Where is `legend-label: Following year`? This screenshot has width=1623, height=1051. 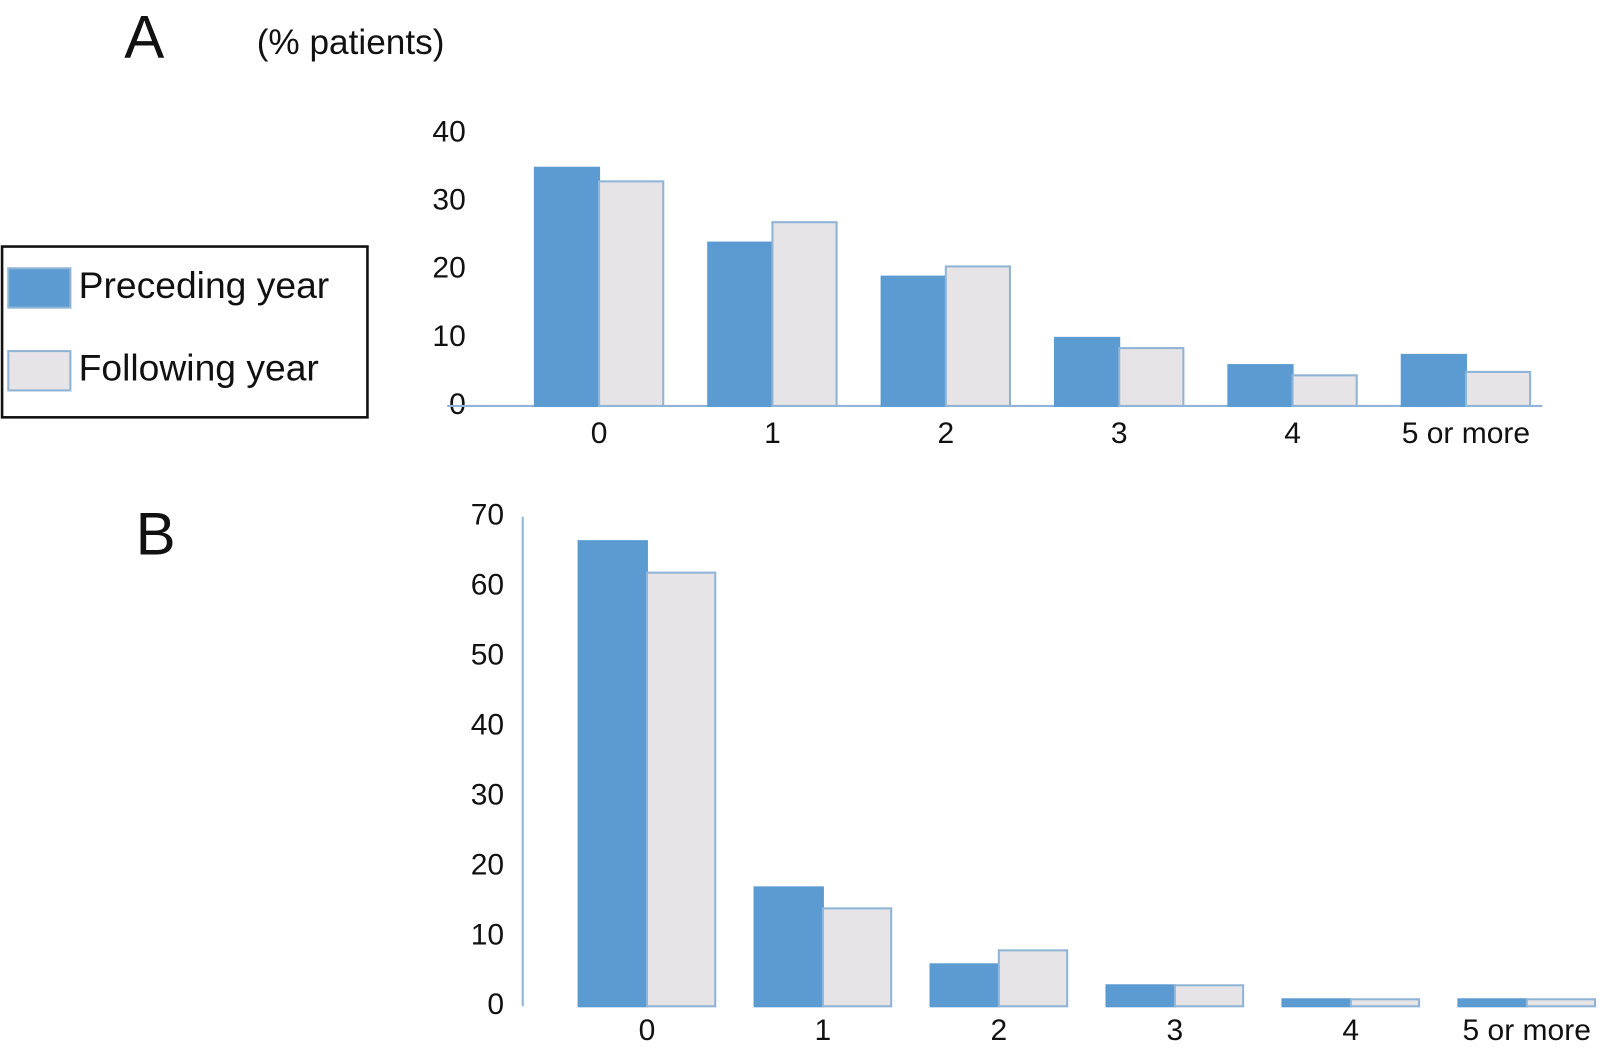 legend-label: Following year is located at coordinates (199, 368).